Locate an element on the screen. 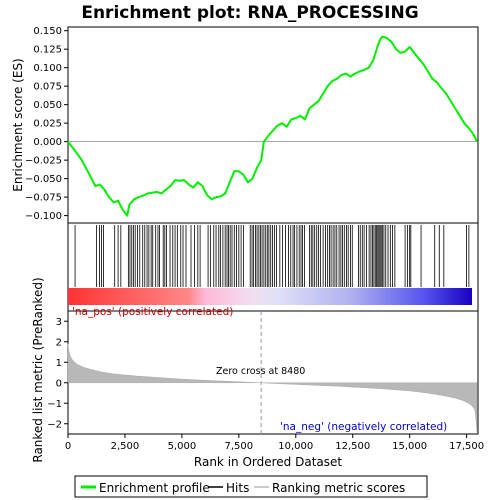 The image size is (500, 500). x-tick-label: 17,500 is located at coordinates (466, 446).